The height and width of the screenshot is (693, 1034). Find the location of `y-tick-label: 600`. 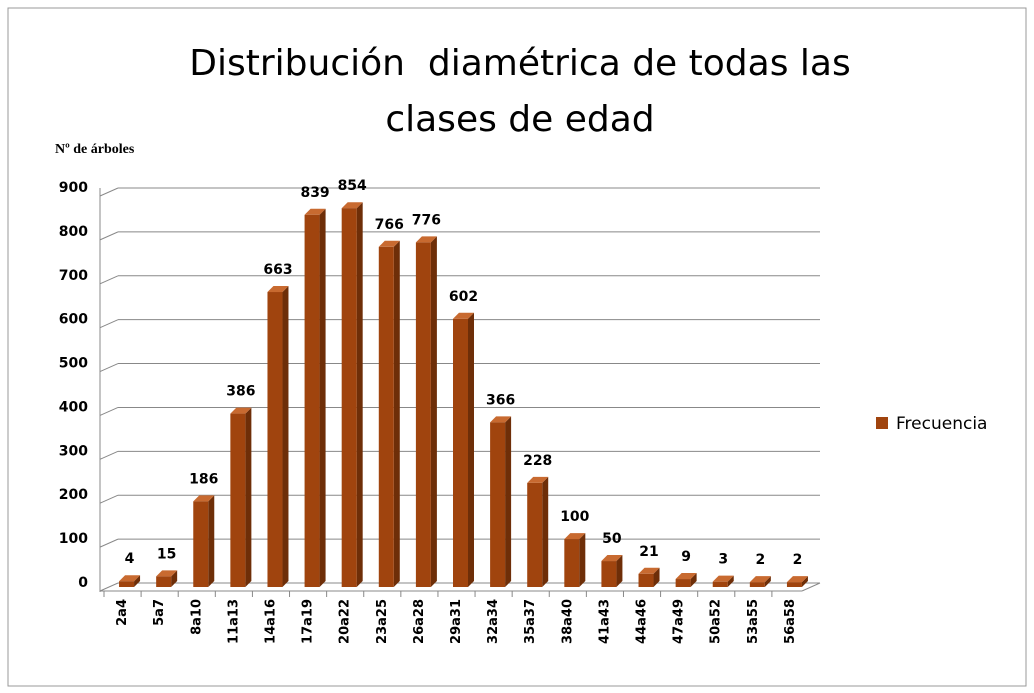

y-tick-label: 600 is located at coordinates (73, 320).